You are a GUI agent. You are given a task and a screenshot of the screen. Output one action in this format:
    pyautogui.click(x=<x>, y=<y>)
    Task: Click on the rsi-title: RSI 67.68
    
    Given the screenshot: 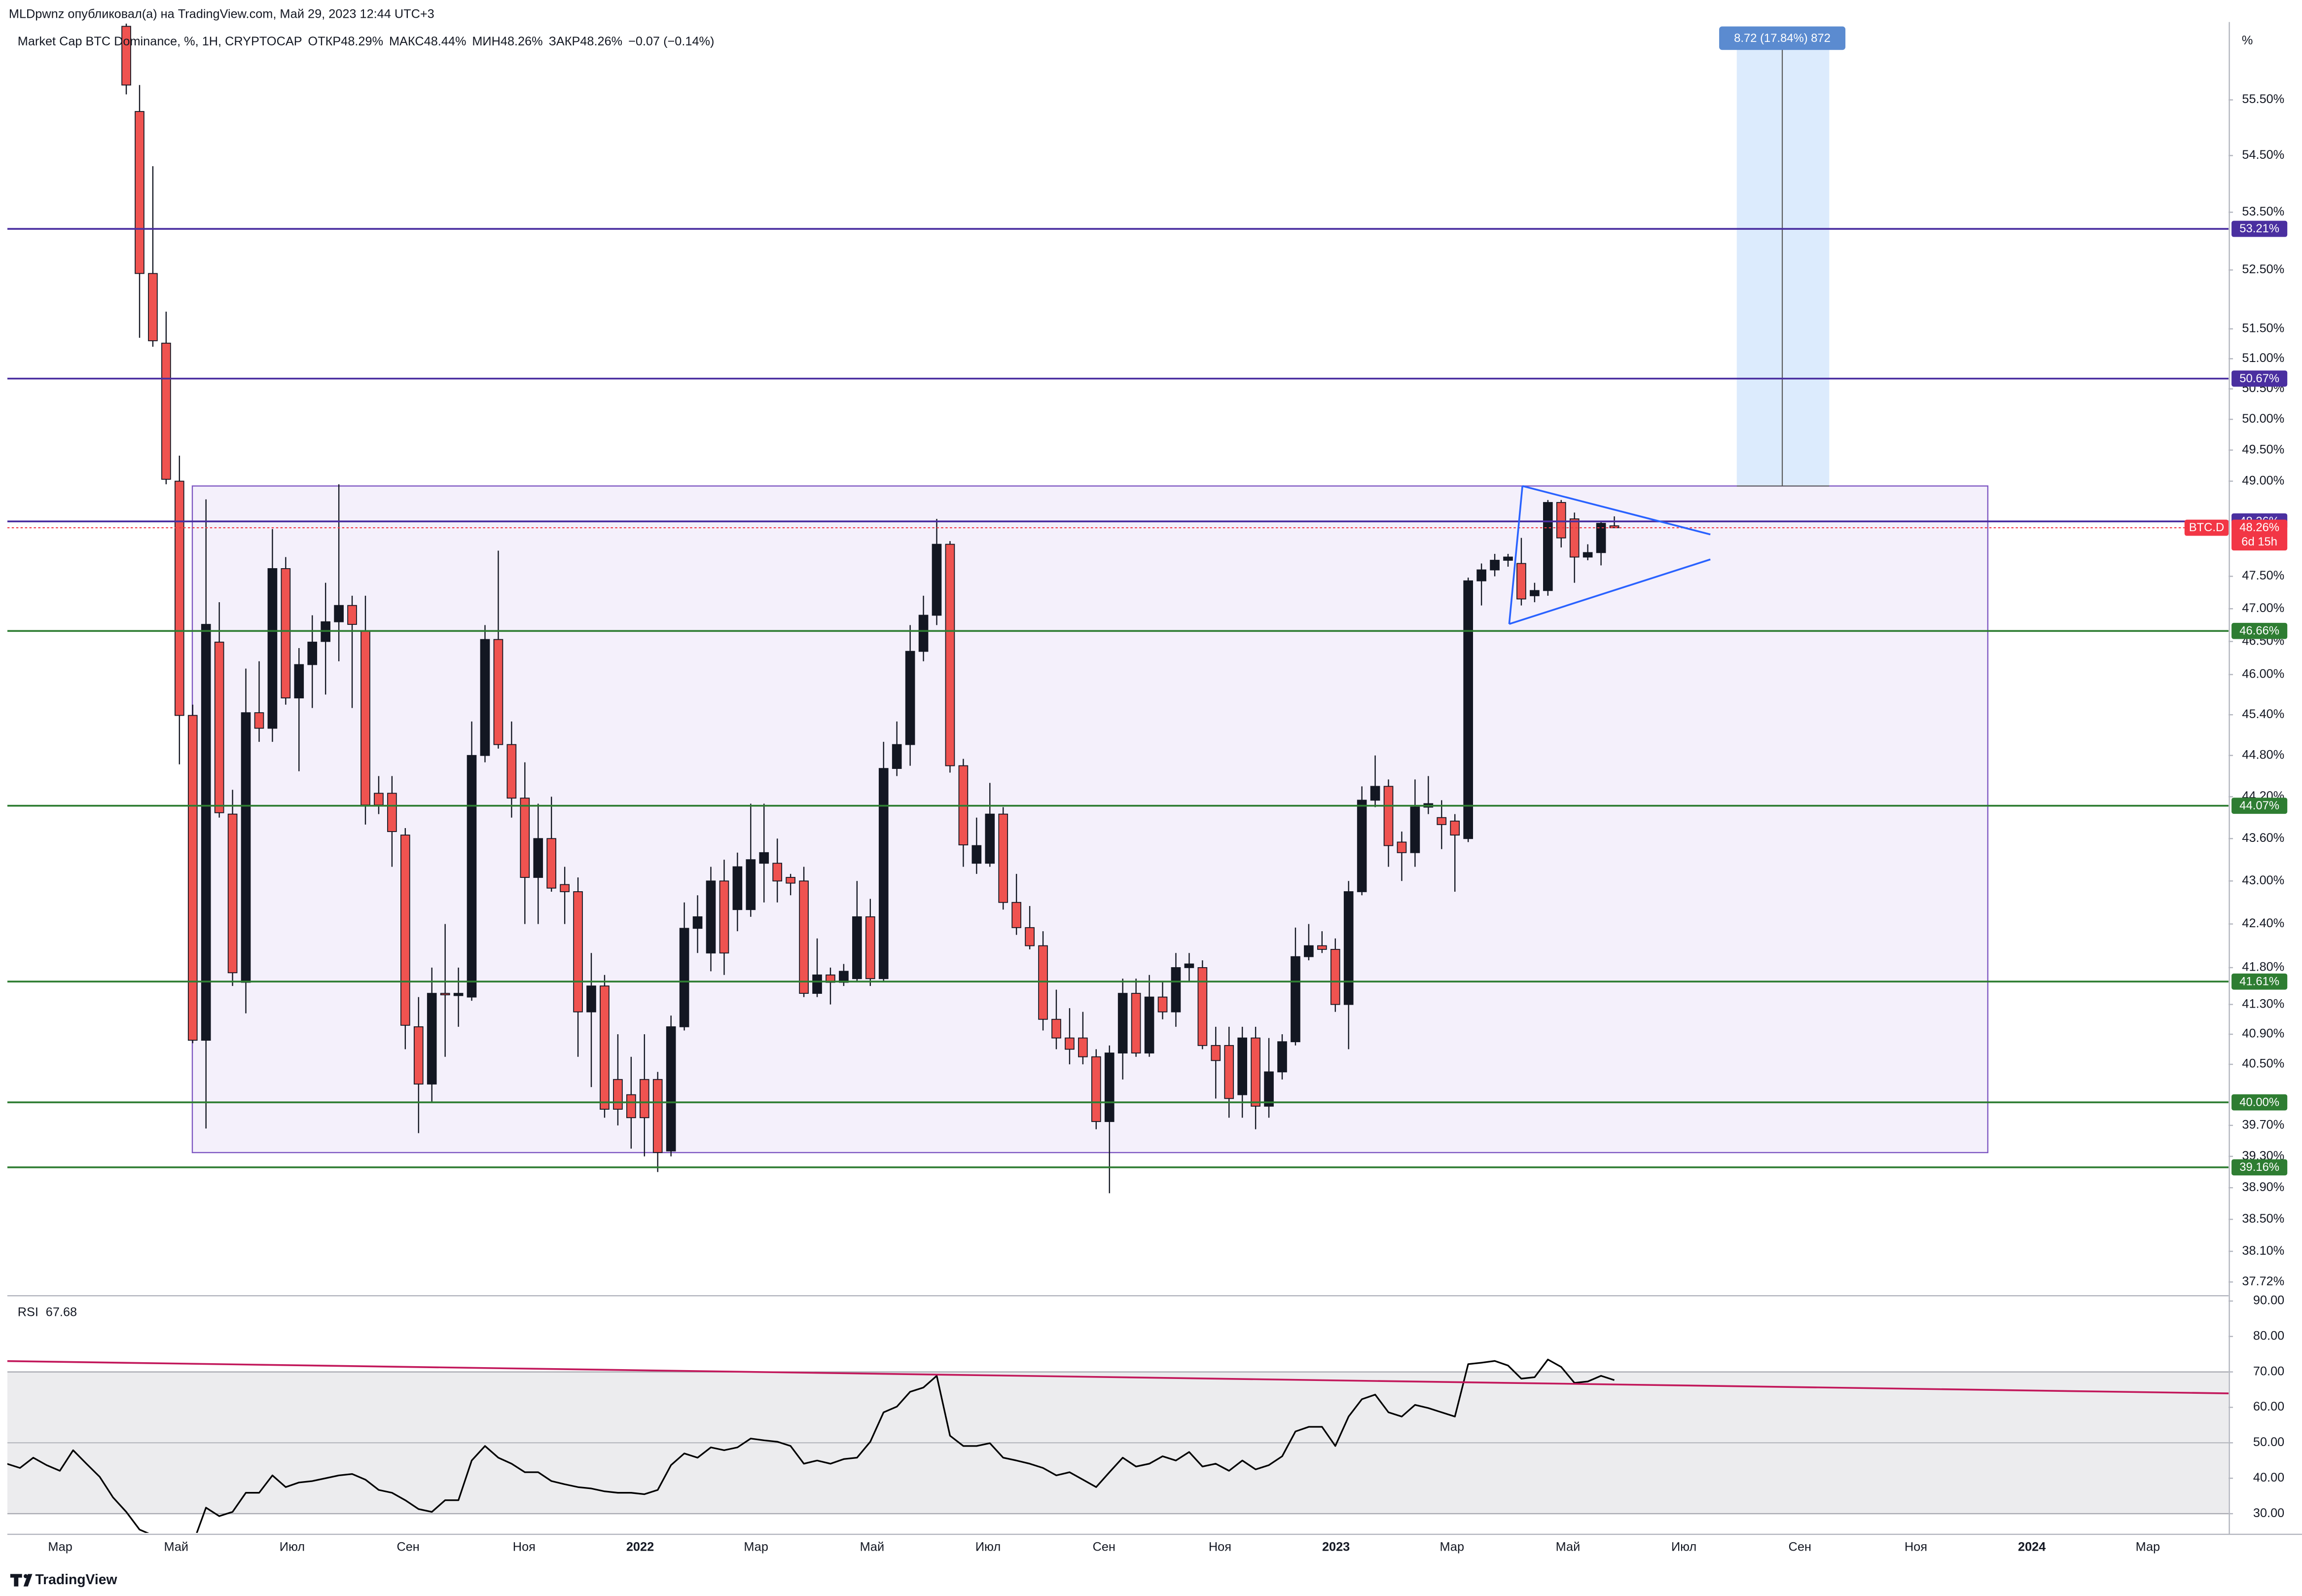 What is the action you would take?
    pyautogui.click(x=47, y=1312)
    